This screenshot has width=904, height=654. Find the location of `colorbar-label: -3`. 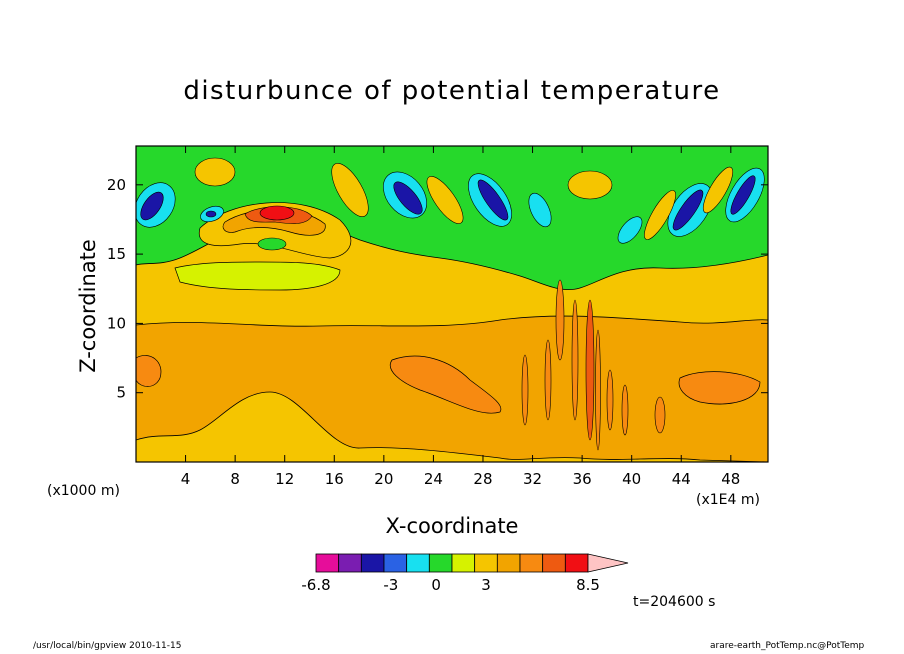

colorbar-label: -3 is located at coordinates (390, 585).